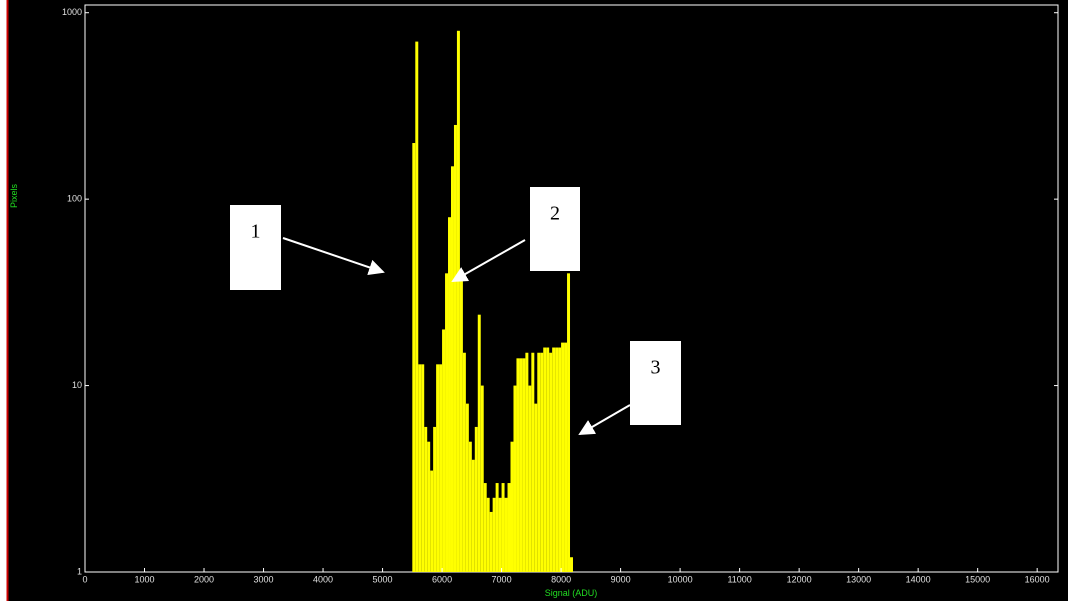 The width and height of the screenshot is (1070, 601). What do you see at coordinates (72, 12) in the screenshot?
I see `y-tick-label: 1000` at bounding box center [72, 12].